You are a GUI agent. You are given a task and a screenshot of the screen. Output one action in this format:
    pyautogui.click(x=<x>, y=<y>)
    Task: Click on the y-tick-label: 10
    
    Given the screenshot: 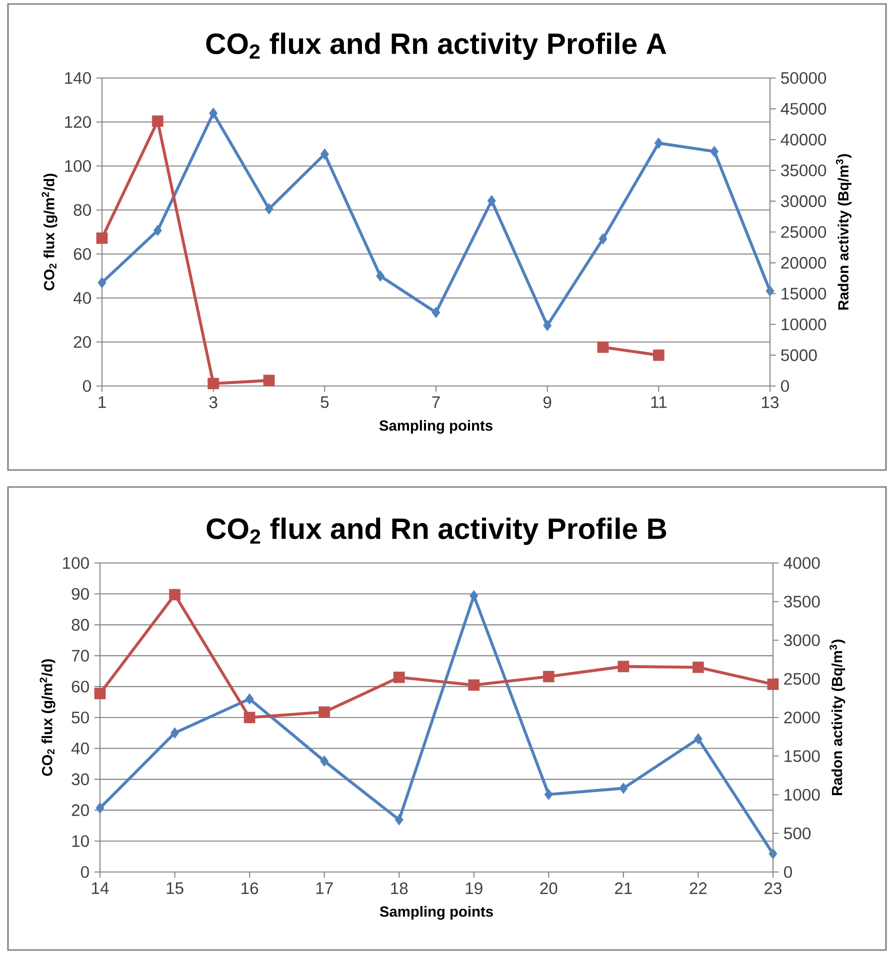 What is the action you would take?
    pyautogui.click(x=80, y=841)
    